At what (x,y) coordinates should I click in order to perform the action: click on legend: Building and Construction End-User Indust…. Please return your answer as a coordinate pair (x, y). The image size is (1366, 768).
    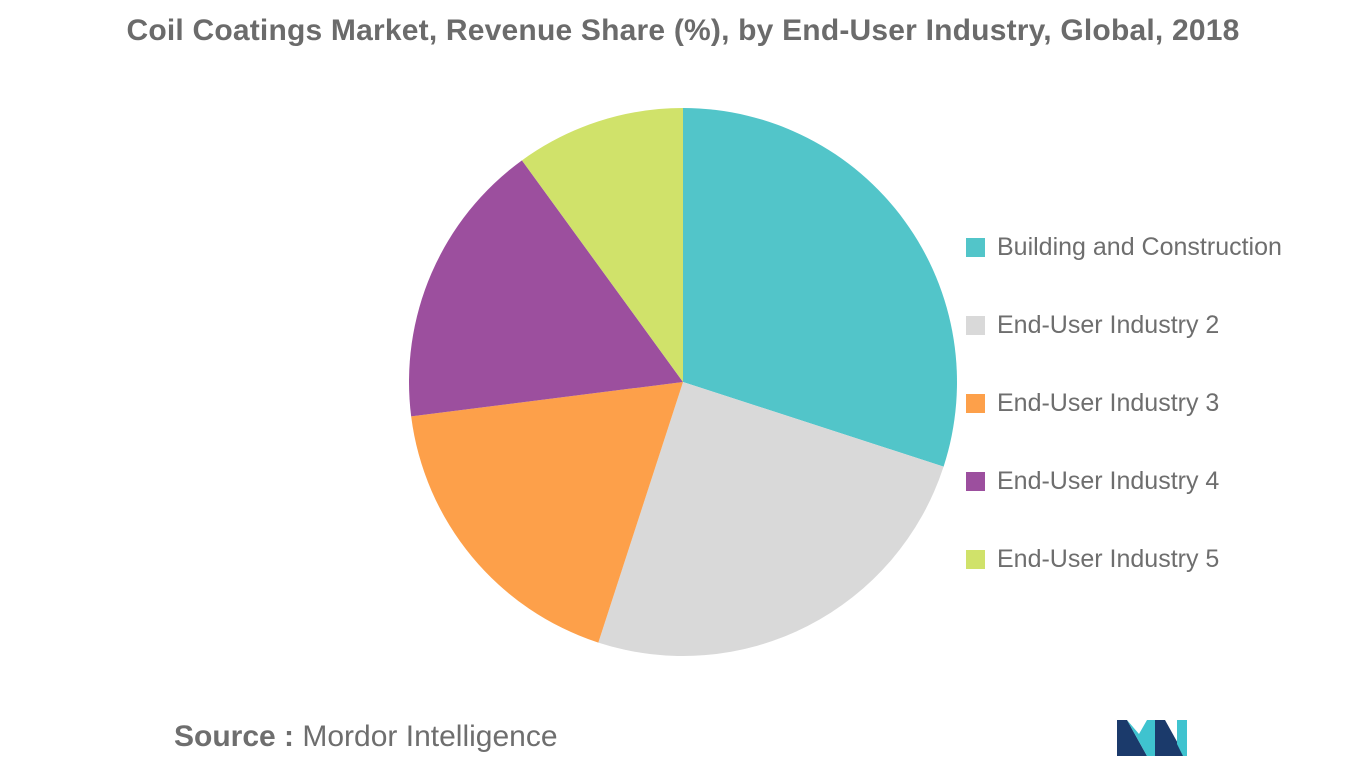
    Looking at the image, I should click on (1124, 403).